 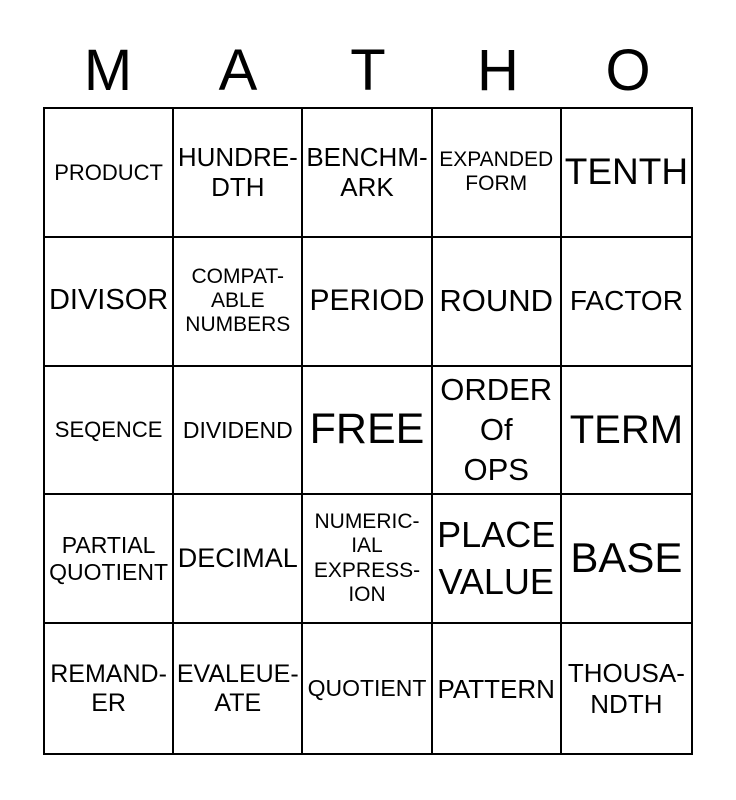 I want to click on cell-product: PRODUCT, so click(x=110, y=173).